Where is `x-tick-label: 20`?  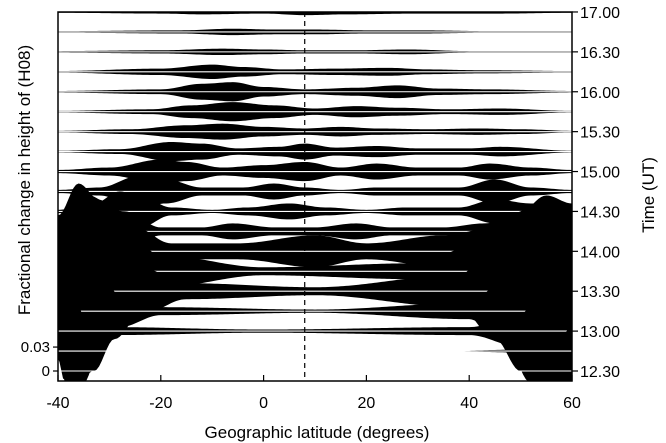
x-tick-label: 20 is located at coordinates (367, 403).